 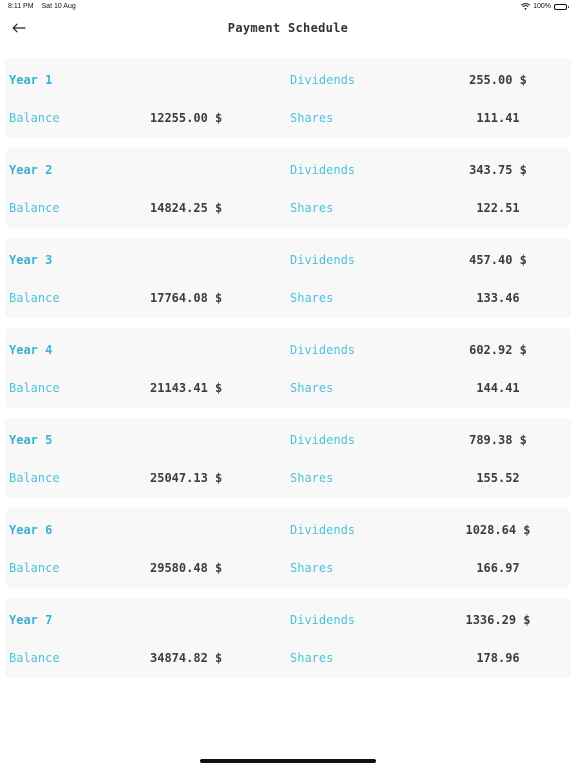 What do you see at coordinates (21, 6) in the screenshot?
I see `status-time: 8:11 PM` at bounding box center [21, 6].